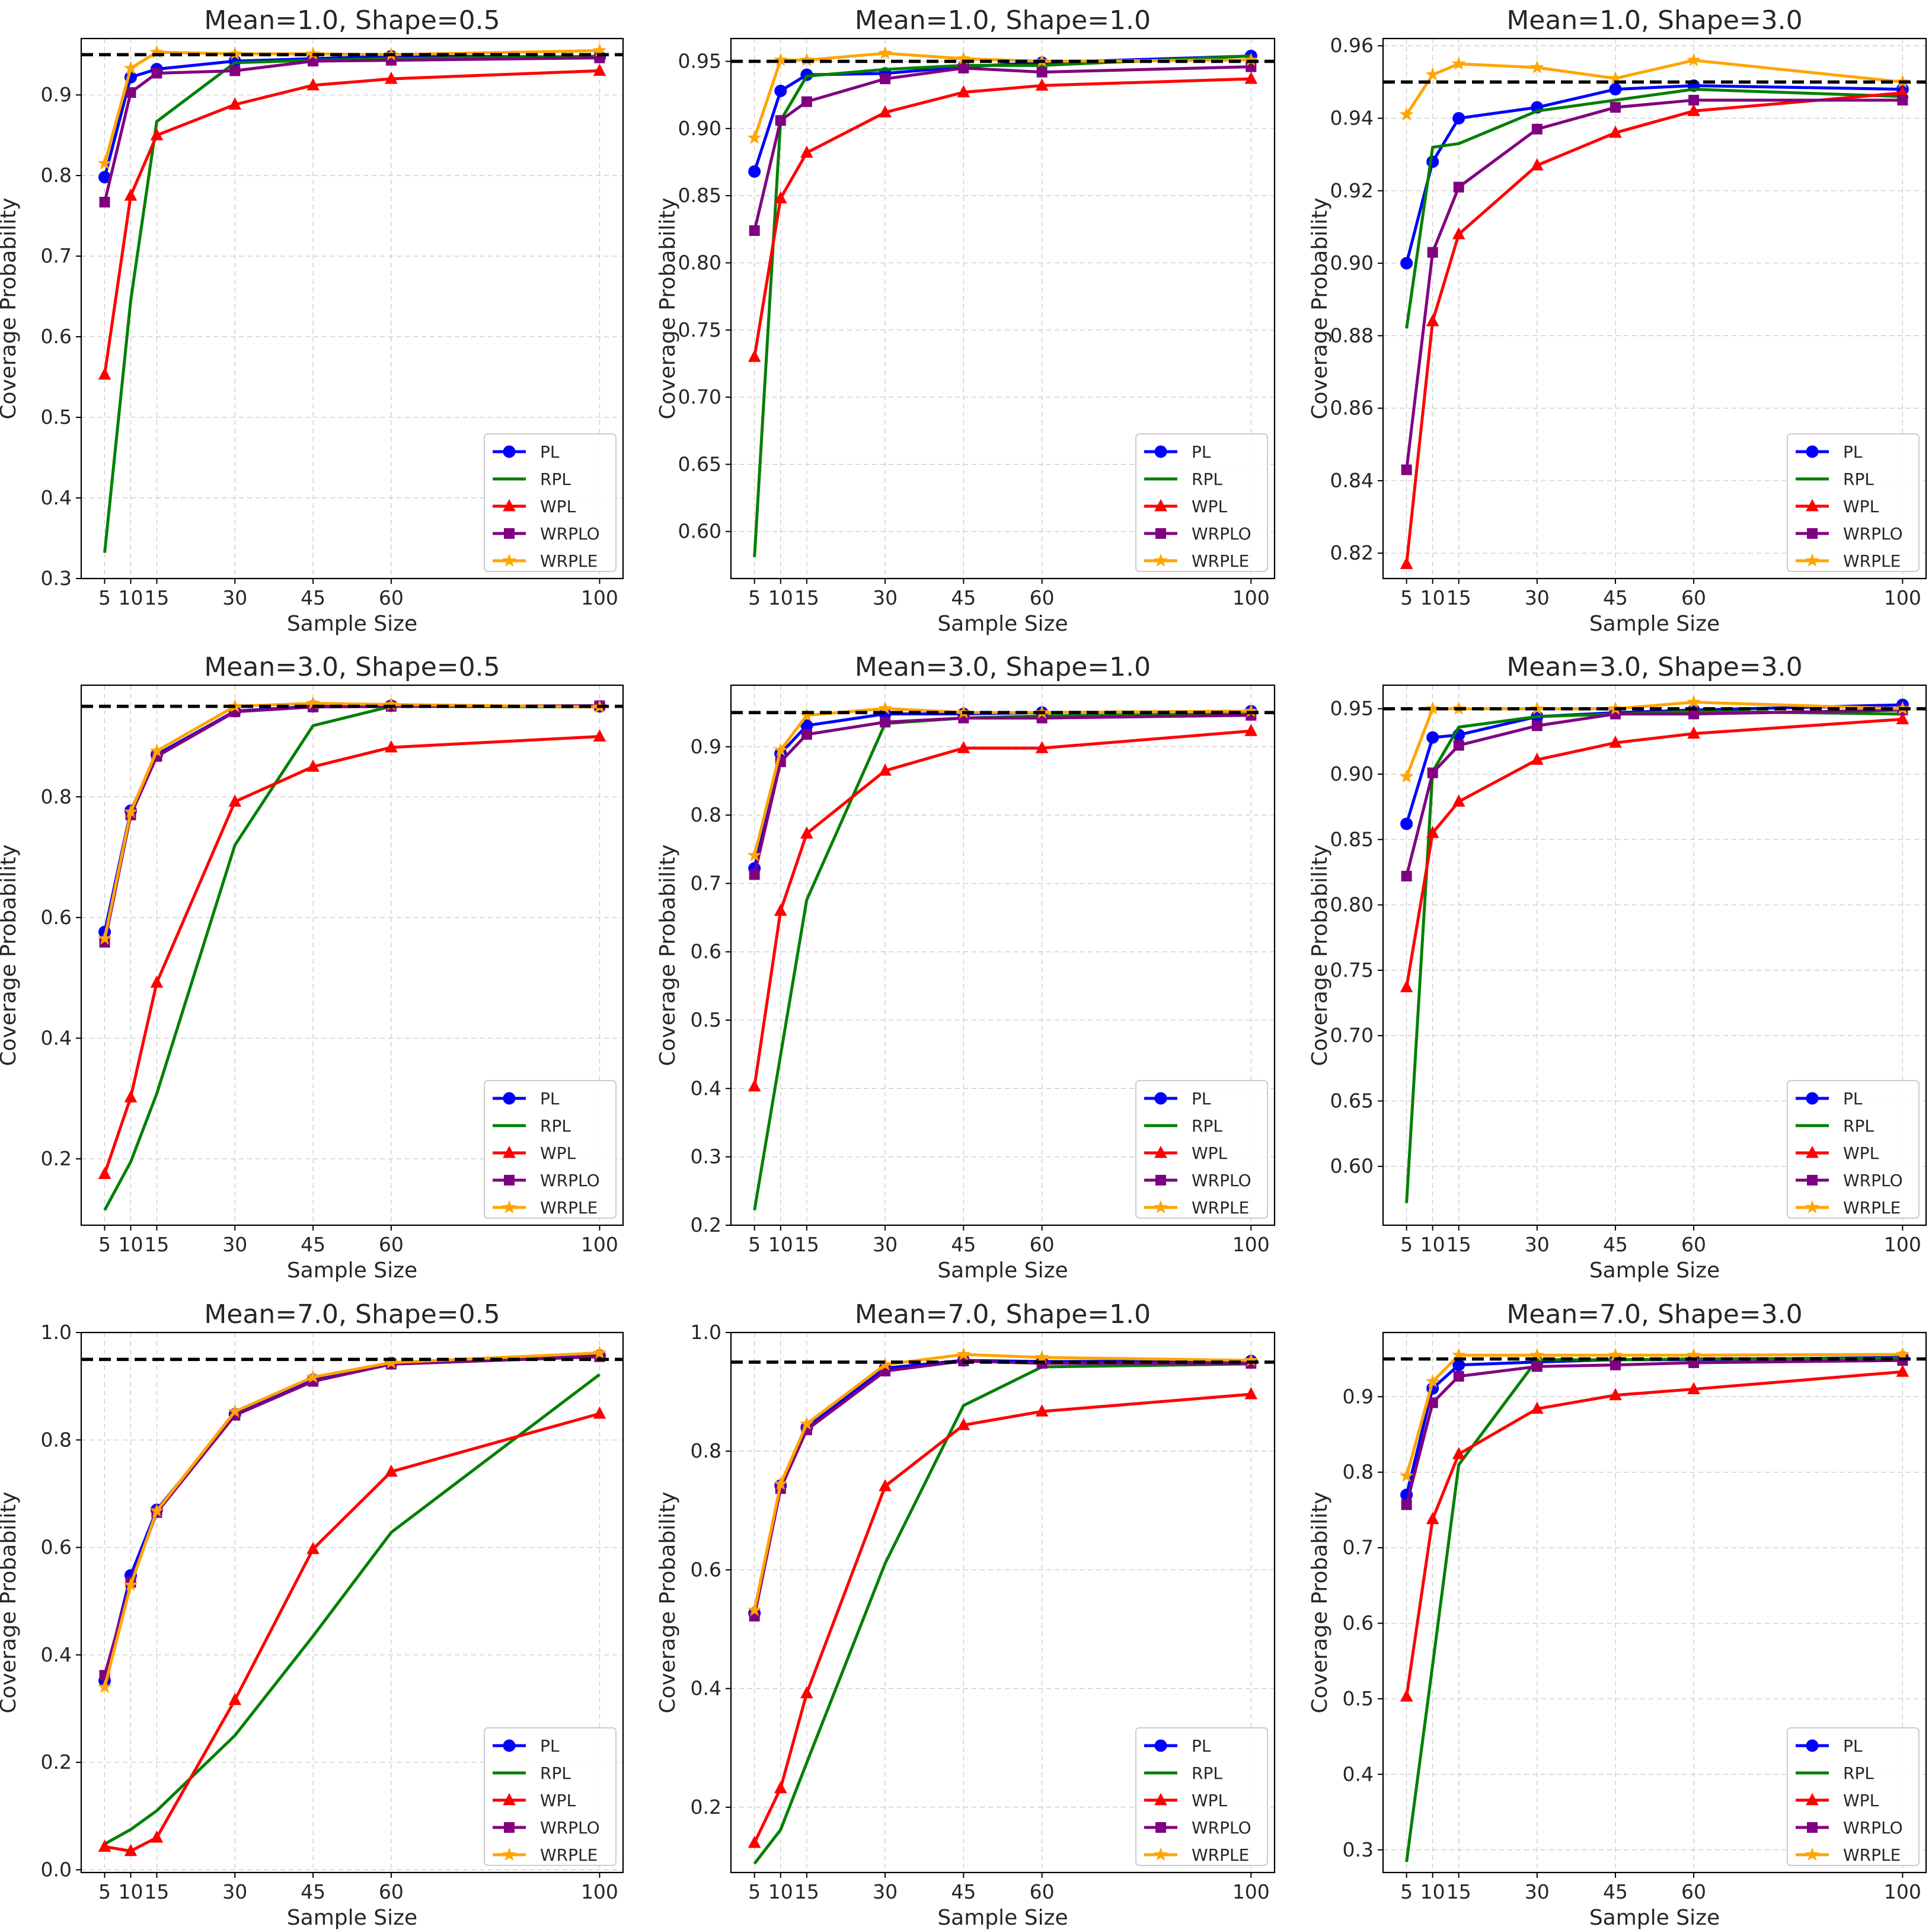 This screenshot has height=1930, width=1932. I want to click on legend-item-wpl: WPL, so click(534, 1800).